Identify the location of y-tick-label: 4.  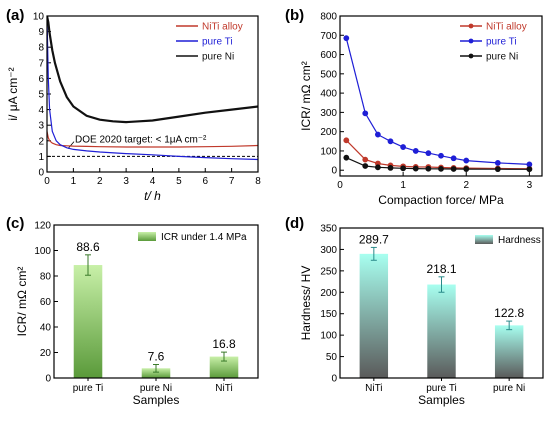
(41, 110).